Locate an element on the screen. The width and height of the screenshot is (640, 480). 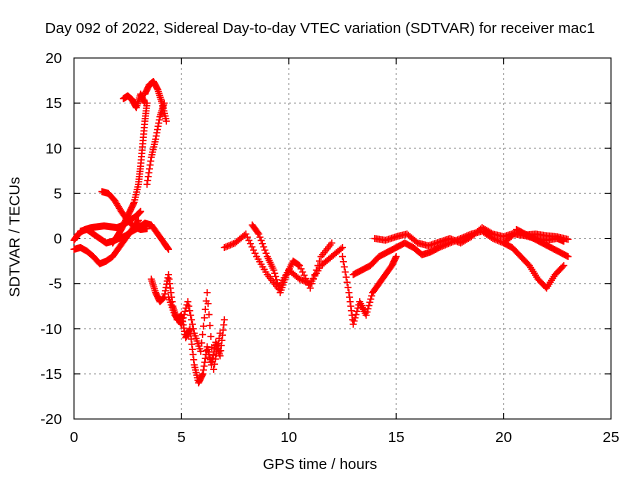
series-arc-g is located at coordinates (155, 101).